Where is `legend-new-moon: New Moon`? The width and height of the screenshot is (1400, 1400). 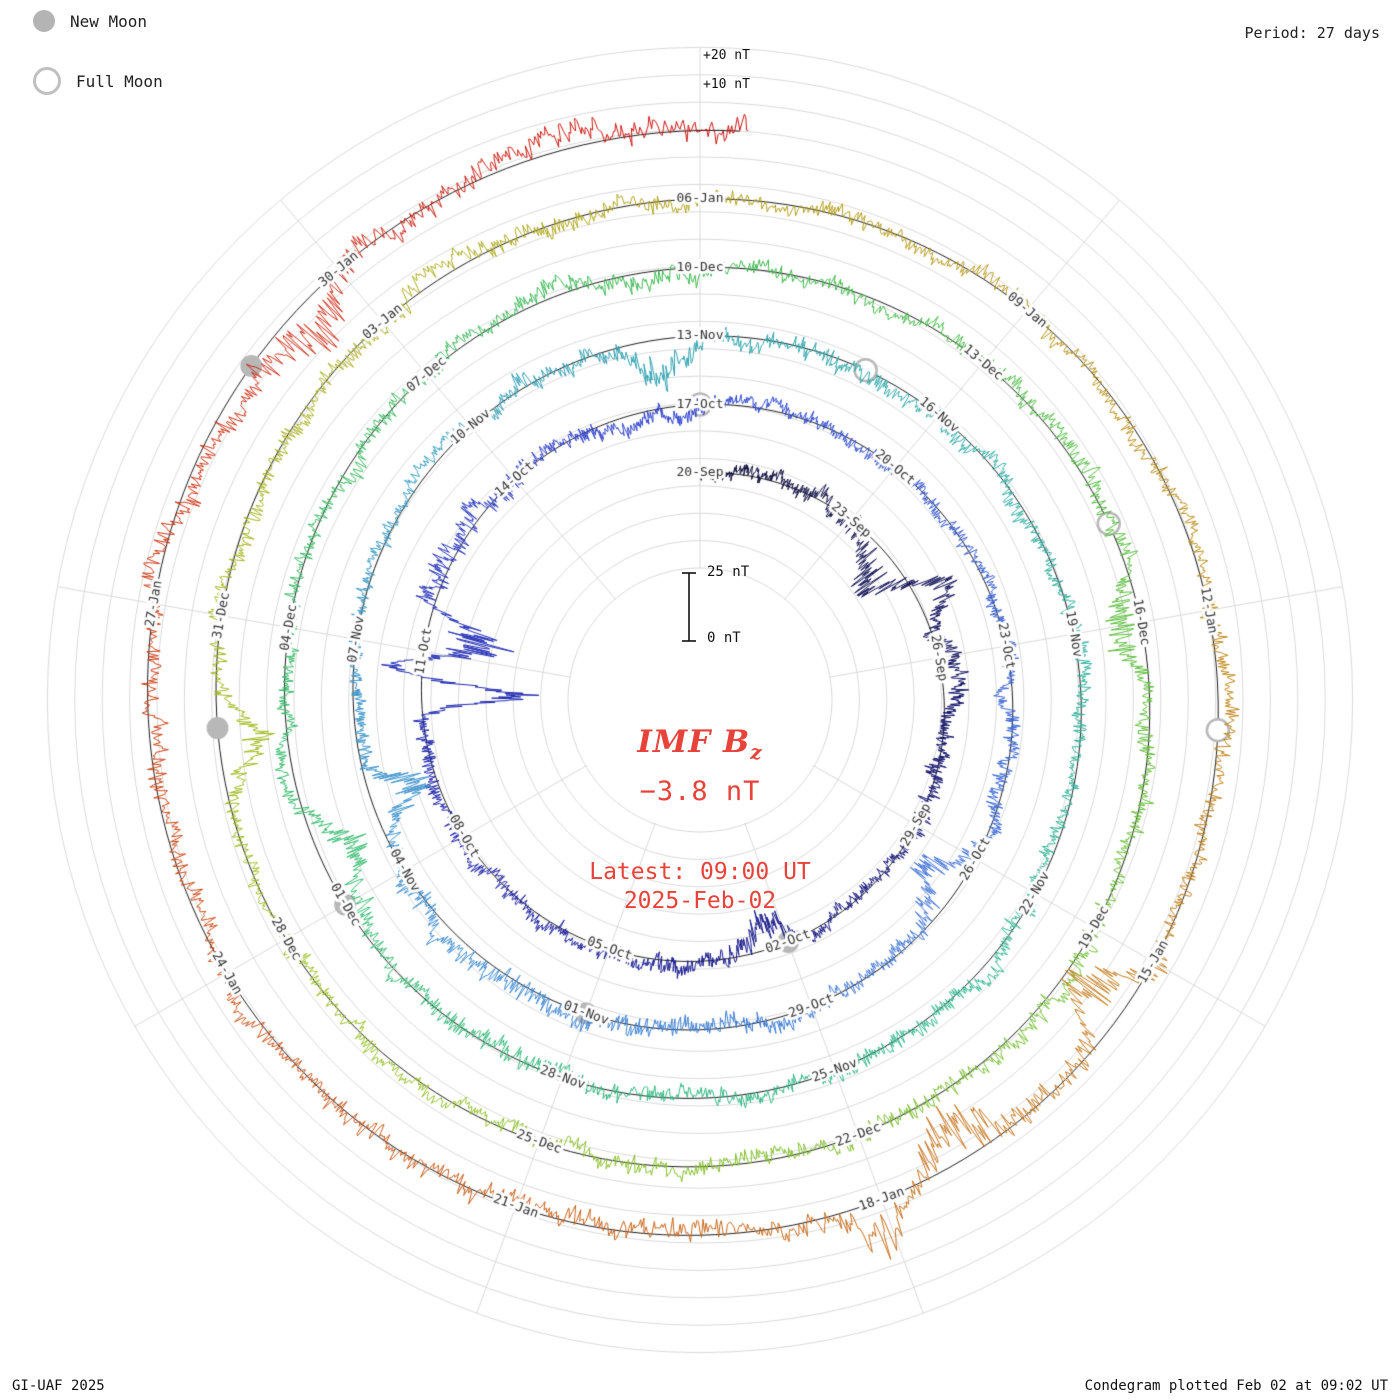 legend-new-moon: New Moon is located at coordinates (90, 21).